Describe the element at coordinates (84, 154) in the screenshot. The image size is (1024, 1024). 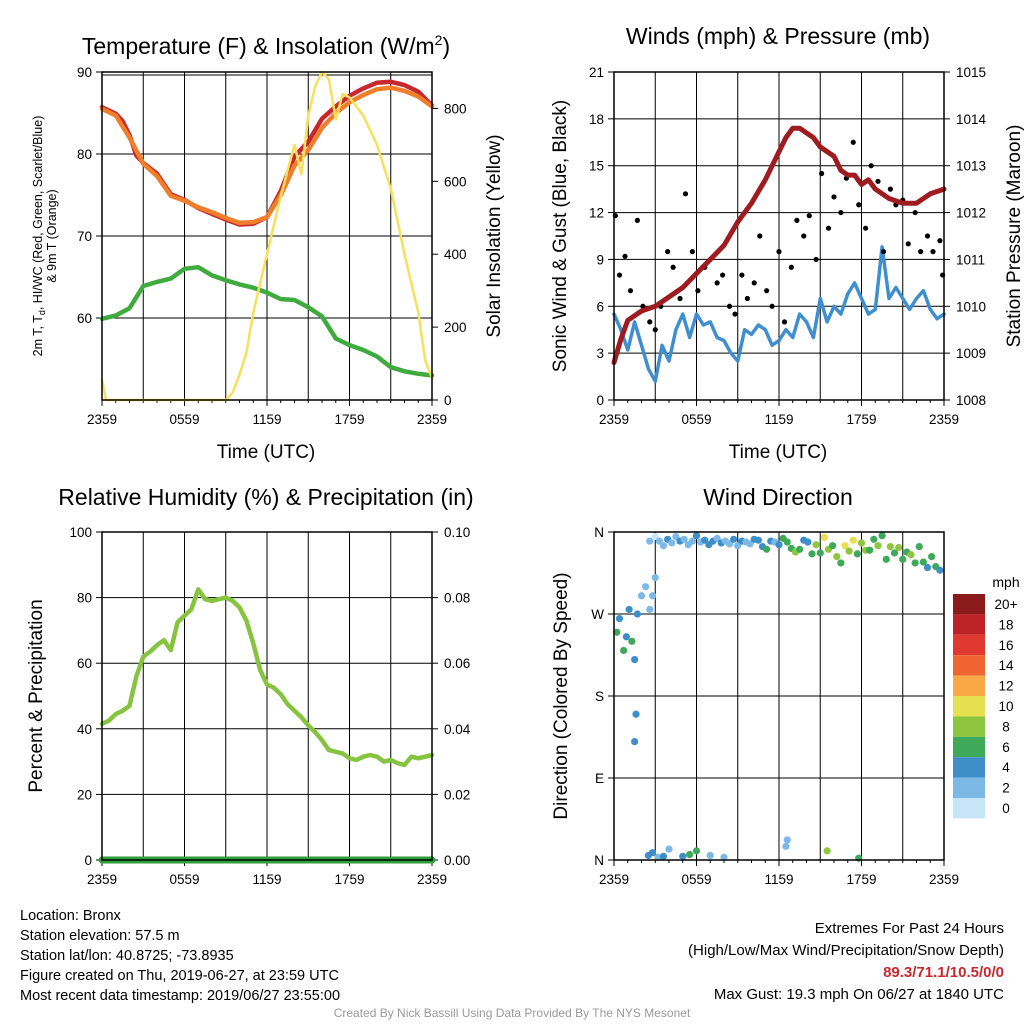
I see `y-tick-label: 80` at that location.